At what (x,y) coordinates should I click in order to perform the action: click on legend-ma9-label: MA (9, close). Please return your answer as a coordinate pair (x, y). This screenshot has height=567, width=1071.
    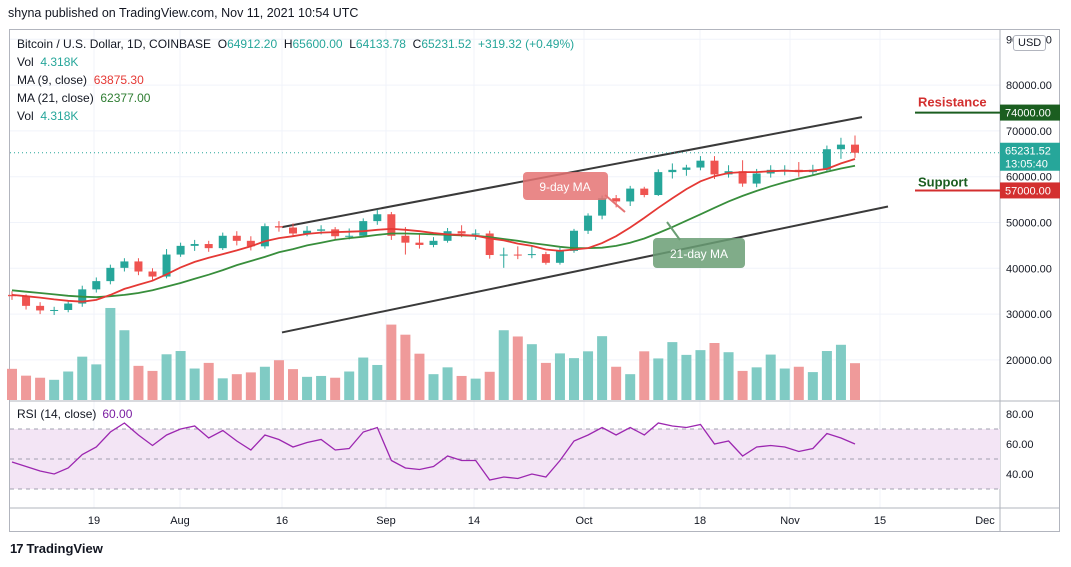
    Looking at the image, I should click on (52, 80).